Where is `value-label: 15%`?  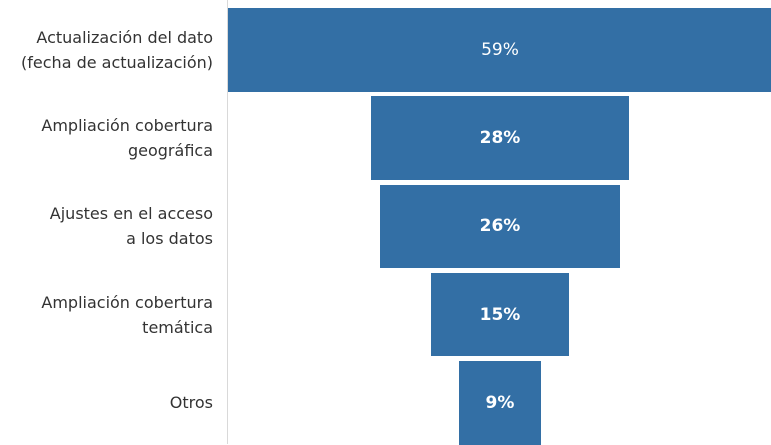
value-label: 15% is located at coordinates (500, 314).